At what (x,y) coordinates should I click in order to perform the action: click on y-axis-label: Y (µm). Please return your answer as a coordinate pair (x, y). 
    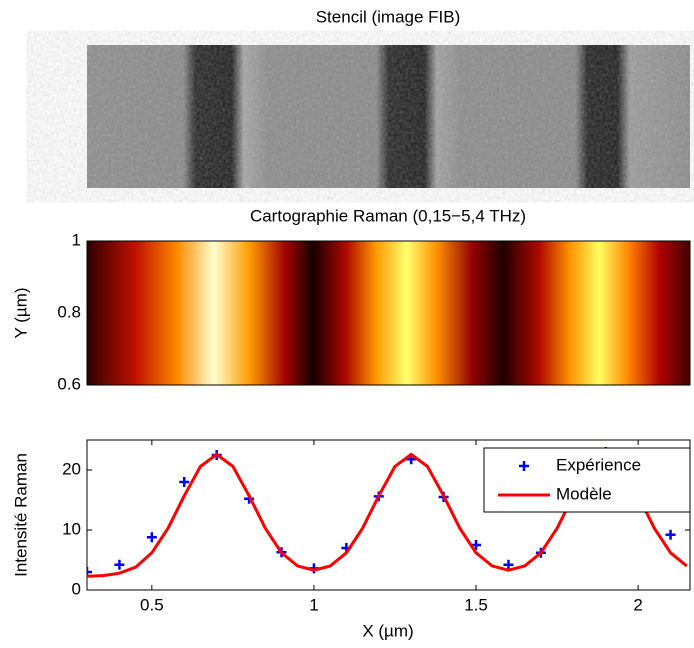
    Looking at the image, I should click on (20, 312).